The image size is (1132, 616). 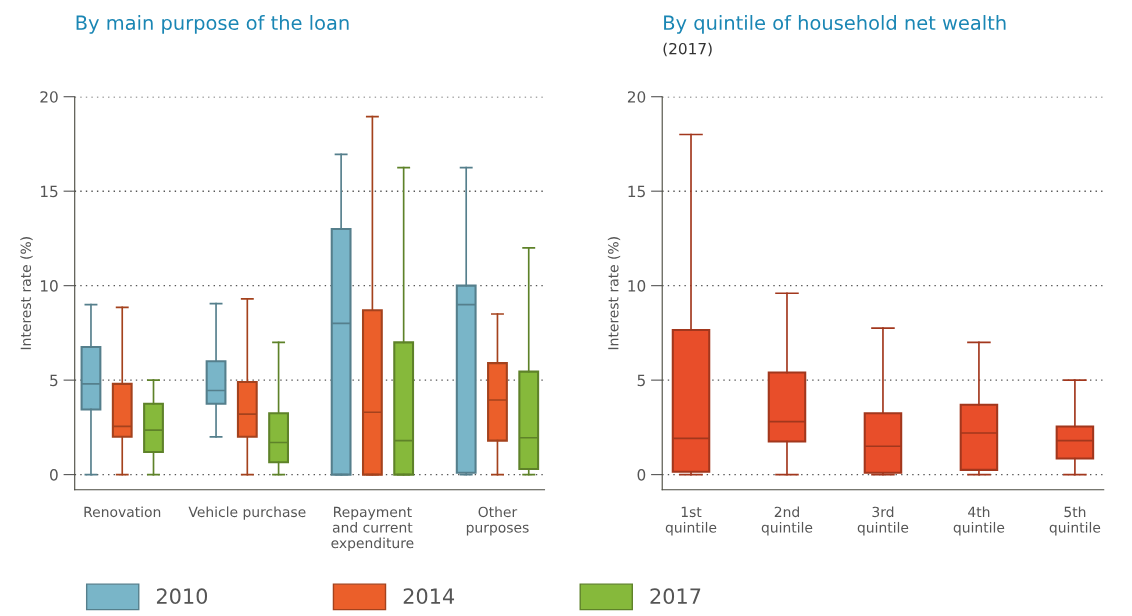 I want to click on x-tick-label: 3rd quintile, so click(x=883, y=521).